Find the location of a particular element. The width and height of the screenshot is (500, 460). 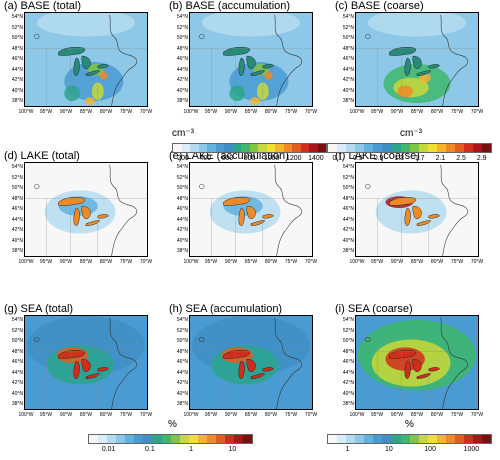

longitude-label: 90°W is located at coordinates (66, 112).